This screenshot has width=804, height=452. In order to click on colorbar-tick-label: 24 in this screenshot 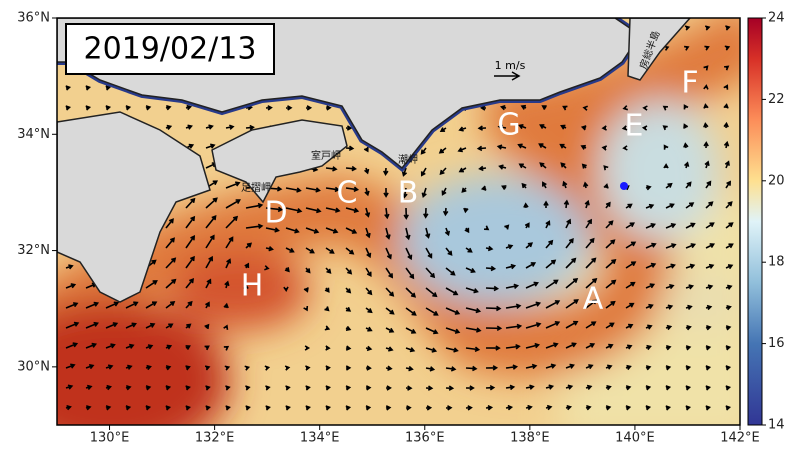, I will do `click(776, 18)`.